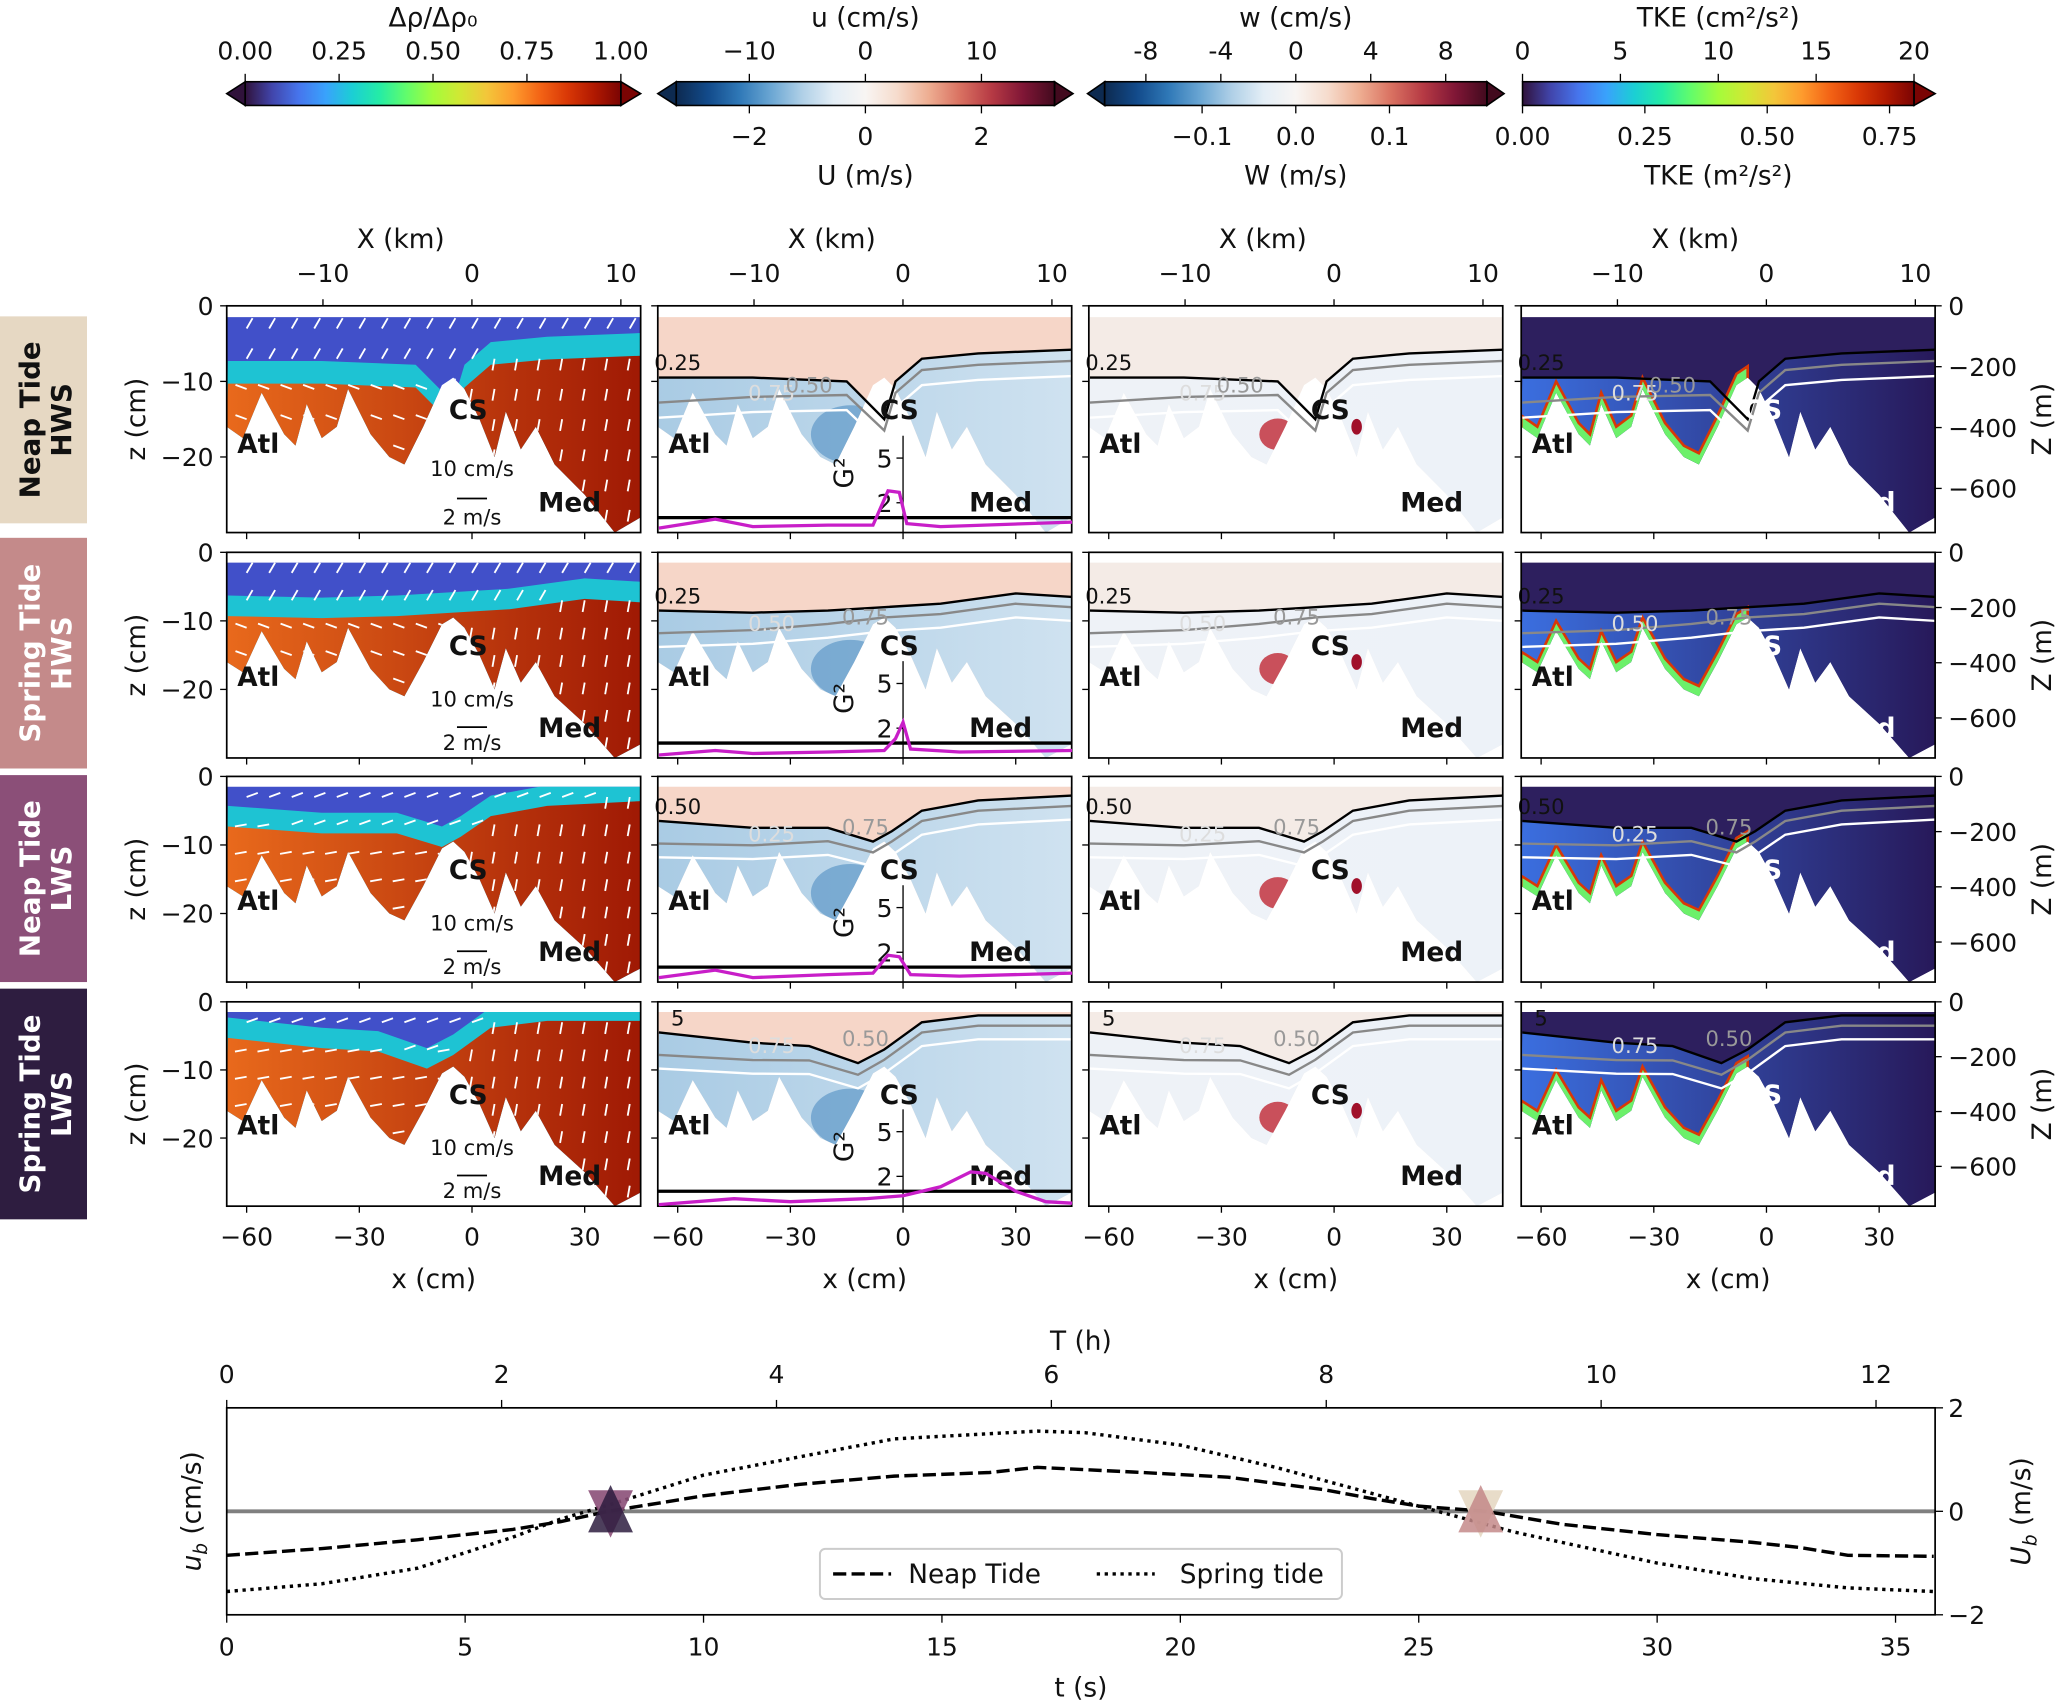 The width and height of the screenshot is (2067, 1707). I want to click on g2-label: G², so click(845, 698).